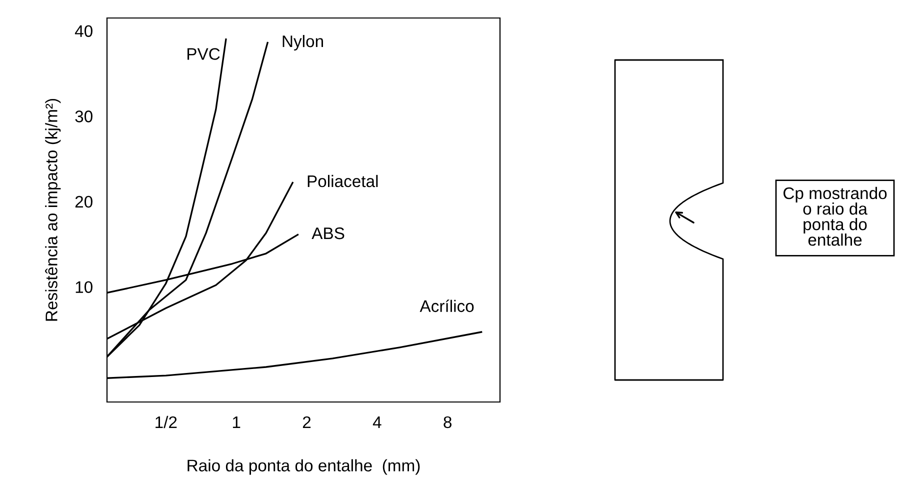 Image resolution: width=915 pixels, height=485 pixels. What do you see at coordinates (328, 233) in the screenshot?
I see `series-label: ABS` at bounding box center [328, 233].